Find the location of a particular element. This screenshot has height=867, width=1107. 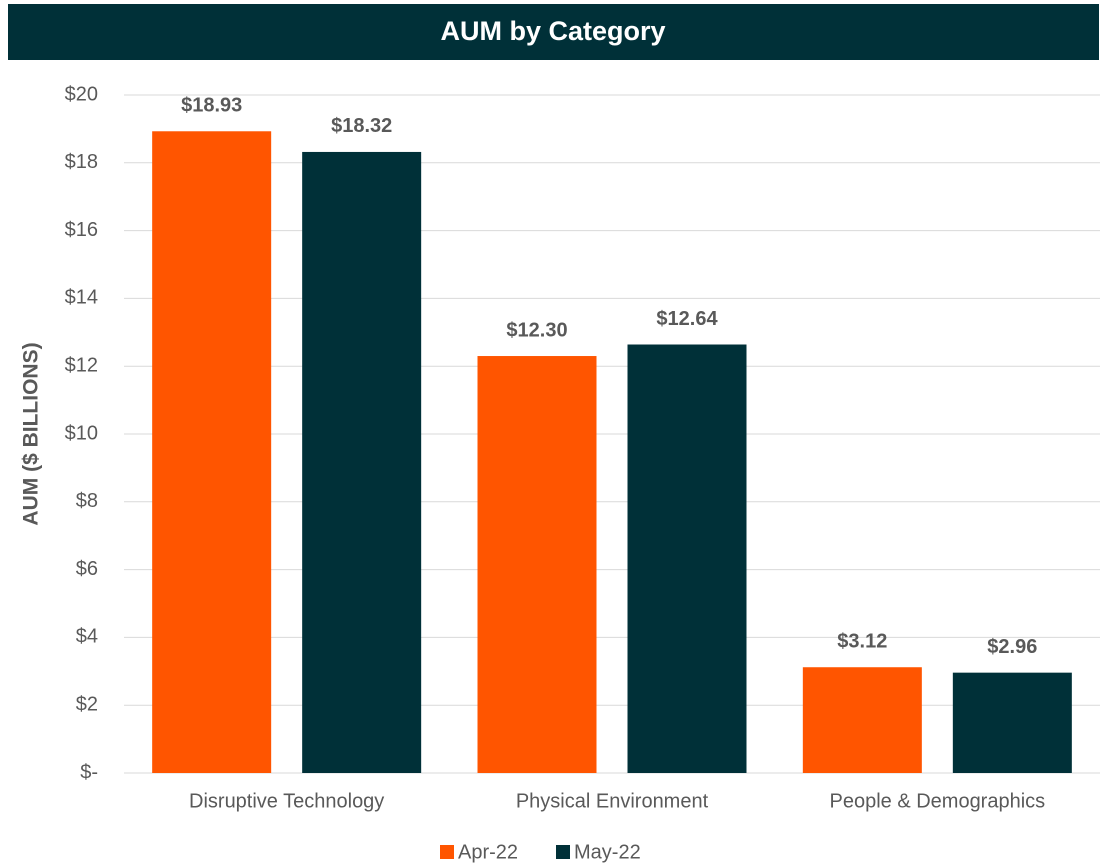

y-tick-label: $16 is located at coordinates (81, 230).